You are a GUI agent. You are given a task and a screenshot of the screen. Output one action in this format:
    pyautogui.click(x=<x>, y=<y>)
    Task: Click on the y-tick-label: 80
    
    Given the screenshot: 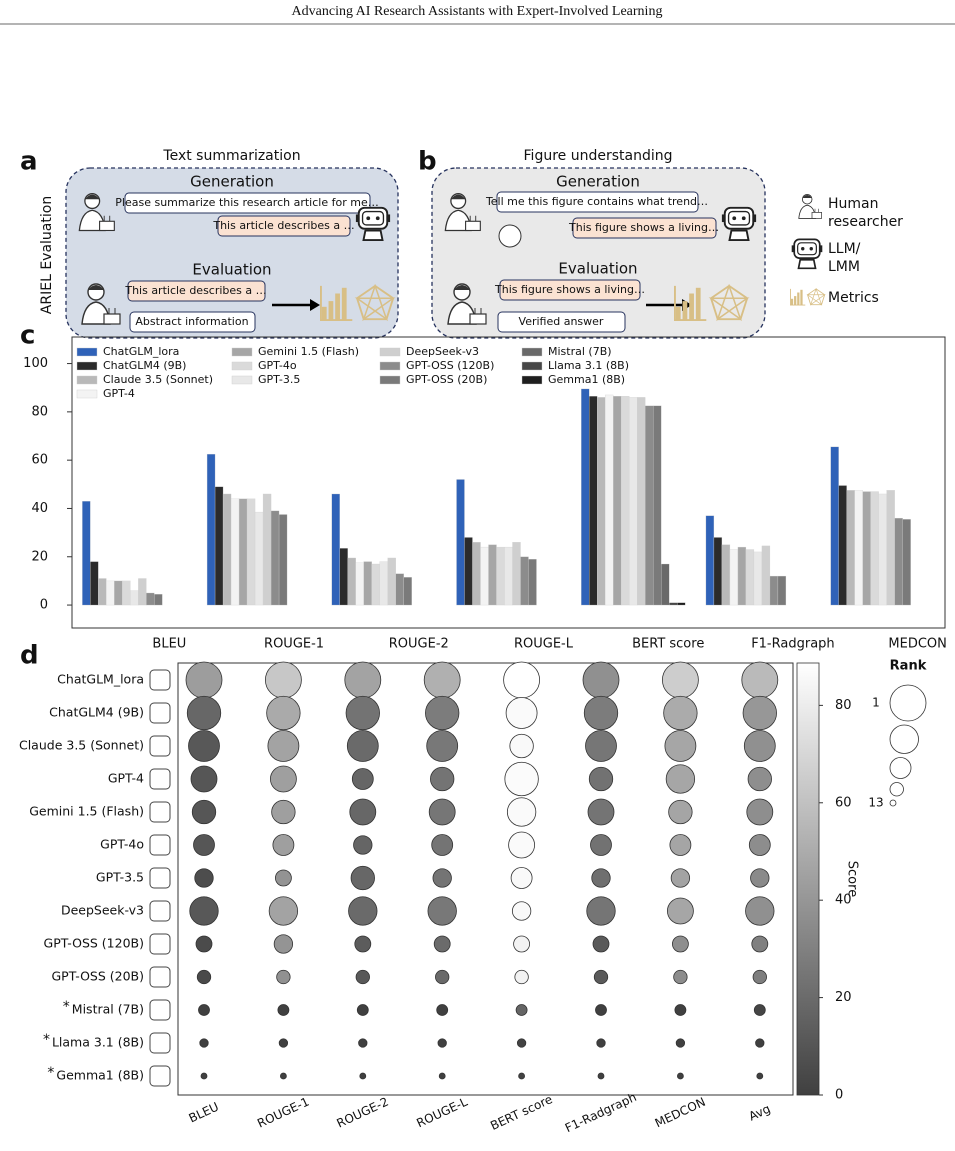 What is the action you would take?
    pyautogui.click(x=39, y=411)
    